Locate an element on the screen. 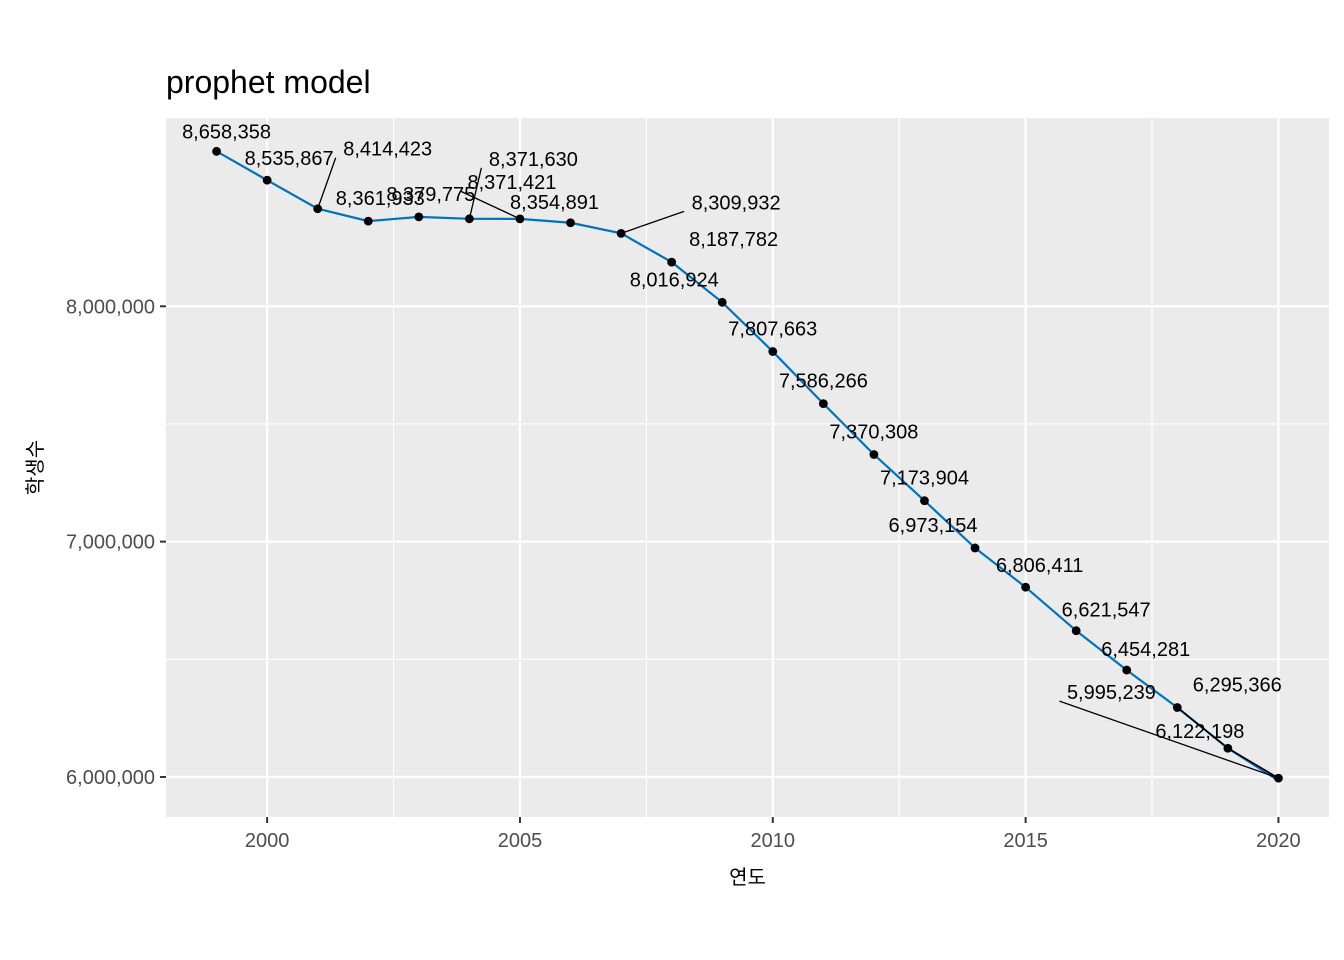  y-axis-title: 학생수 is located at coordinates (35, 467).